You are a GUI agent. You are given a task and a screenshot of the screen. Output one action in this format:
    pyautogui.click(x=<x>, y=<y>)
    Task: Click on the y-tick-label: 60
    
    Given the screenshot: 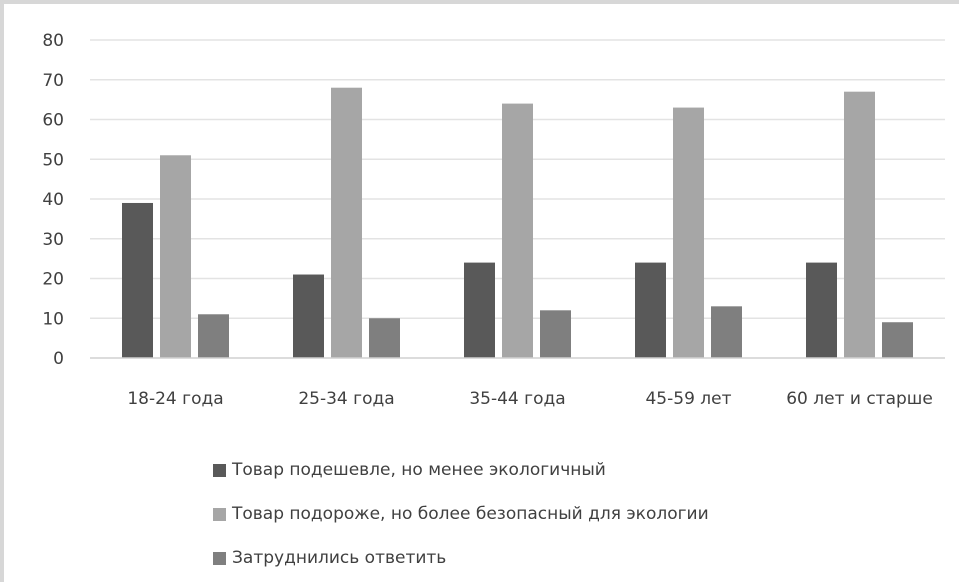 What is the action you would take?
    pyautogui.click(x=53, y=121)
    